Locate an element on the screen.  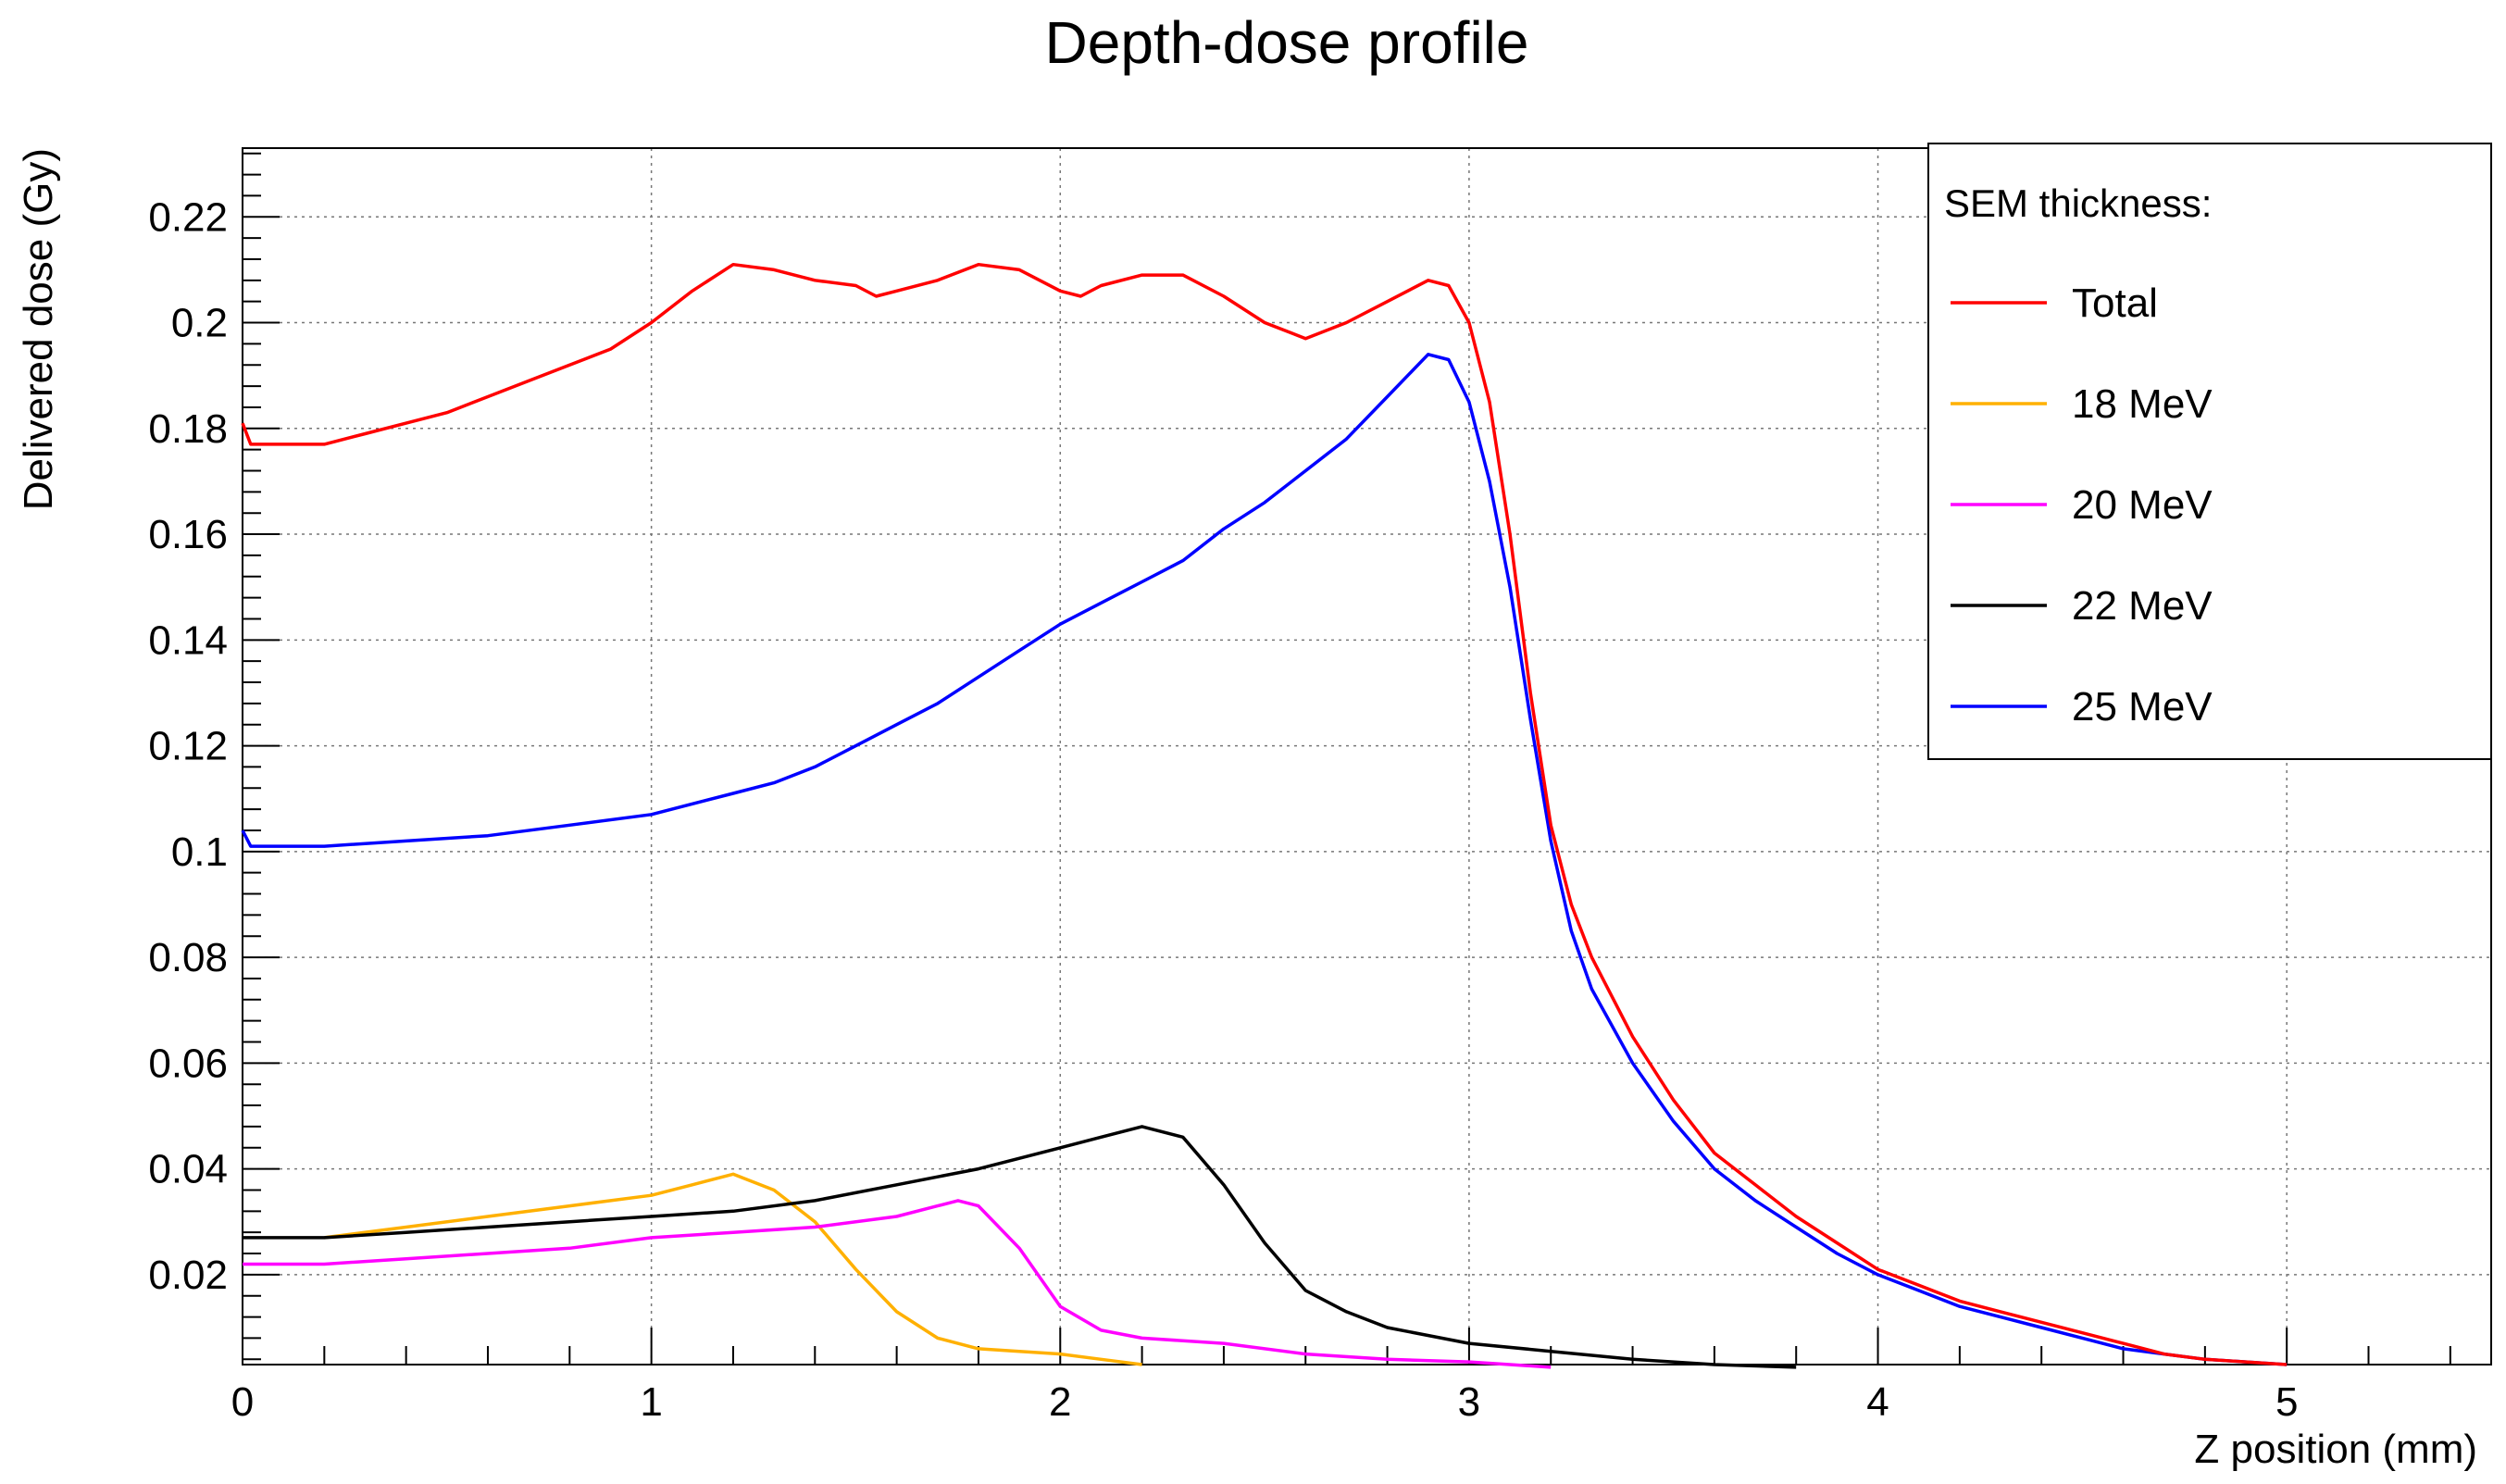
y-tick-label: 0.22 is located at coordinates (188, 217).